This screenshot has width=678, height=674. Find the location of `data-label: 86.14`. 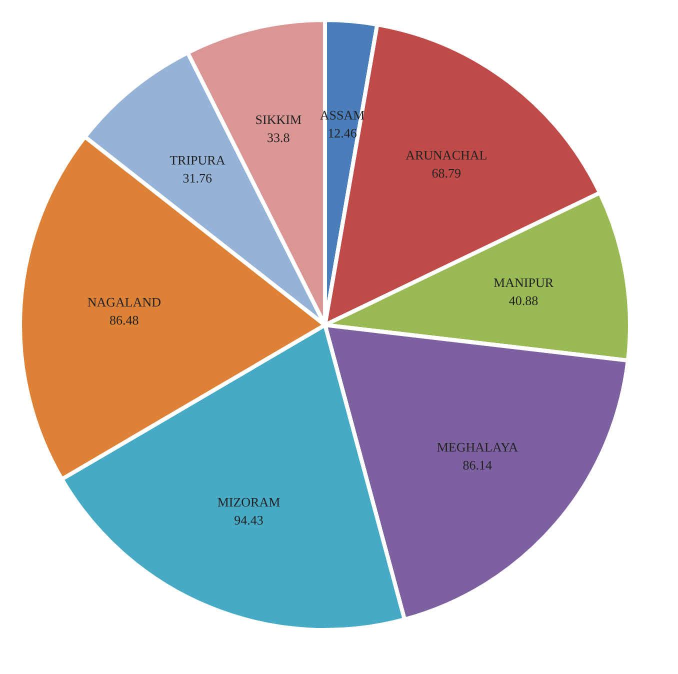

data-label: 86.14 is located at coordinates (477, 464).